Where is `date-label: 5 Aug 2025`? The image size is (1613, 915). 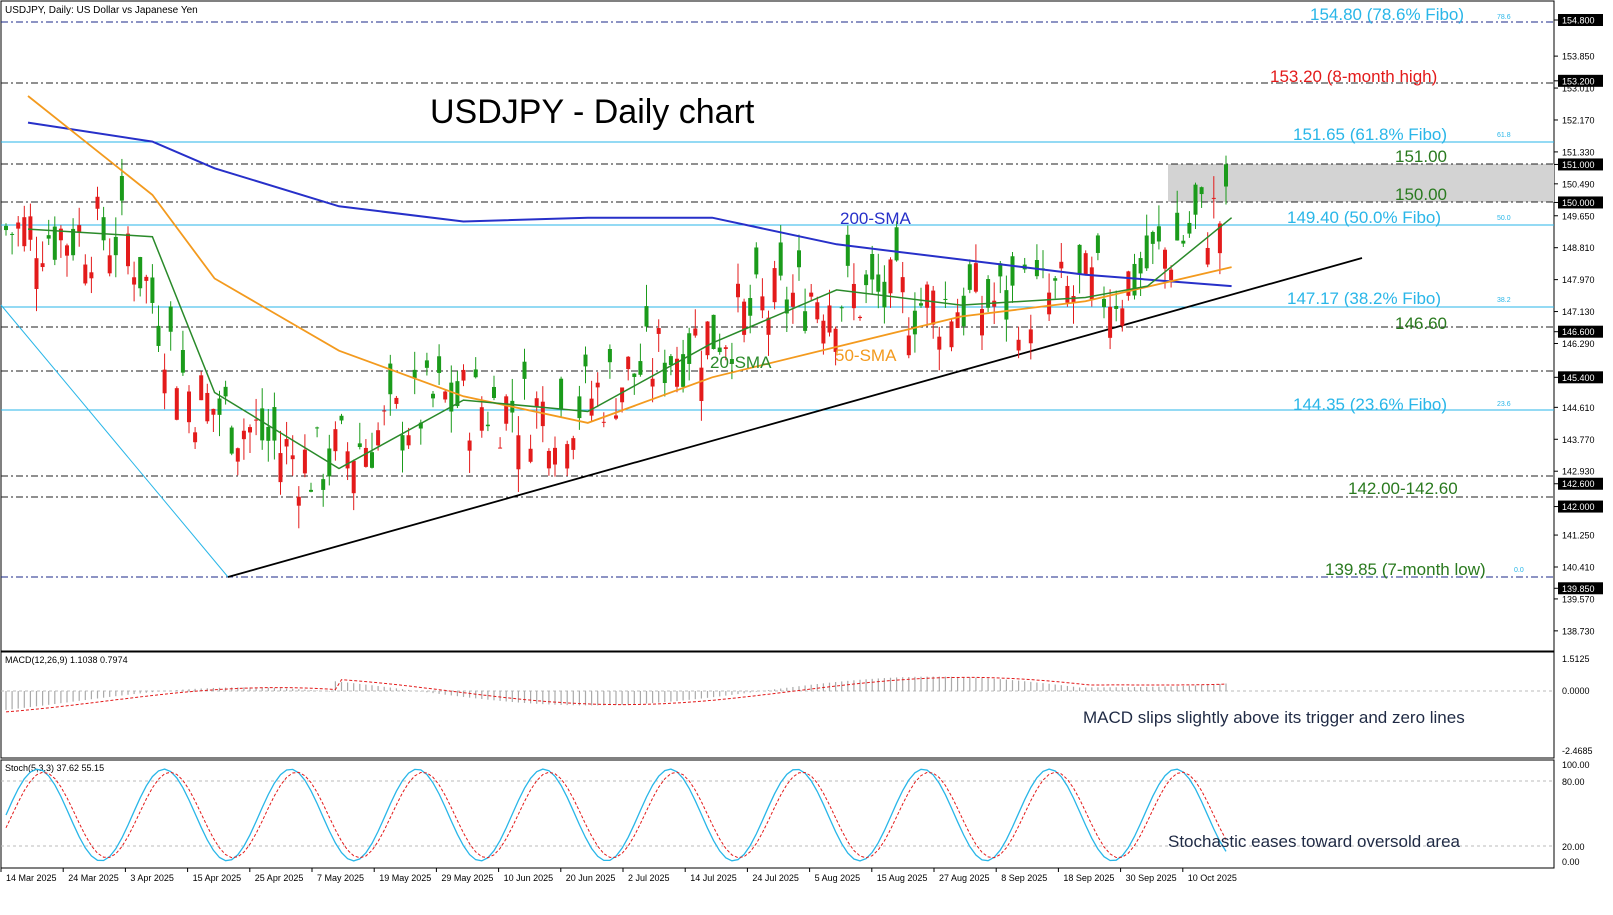
date-label: 5 Aug 2025 is located at coordinates (838, 878).